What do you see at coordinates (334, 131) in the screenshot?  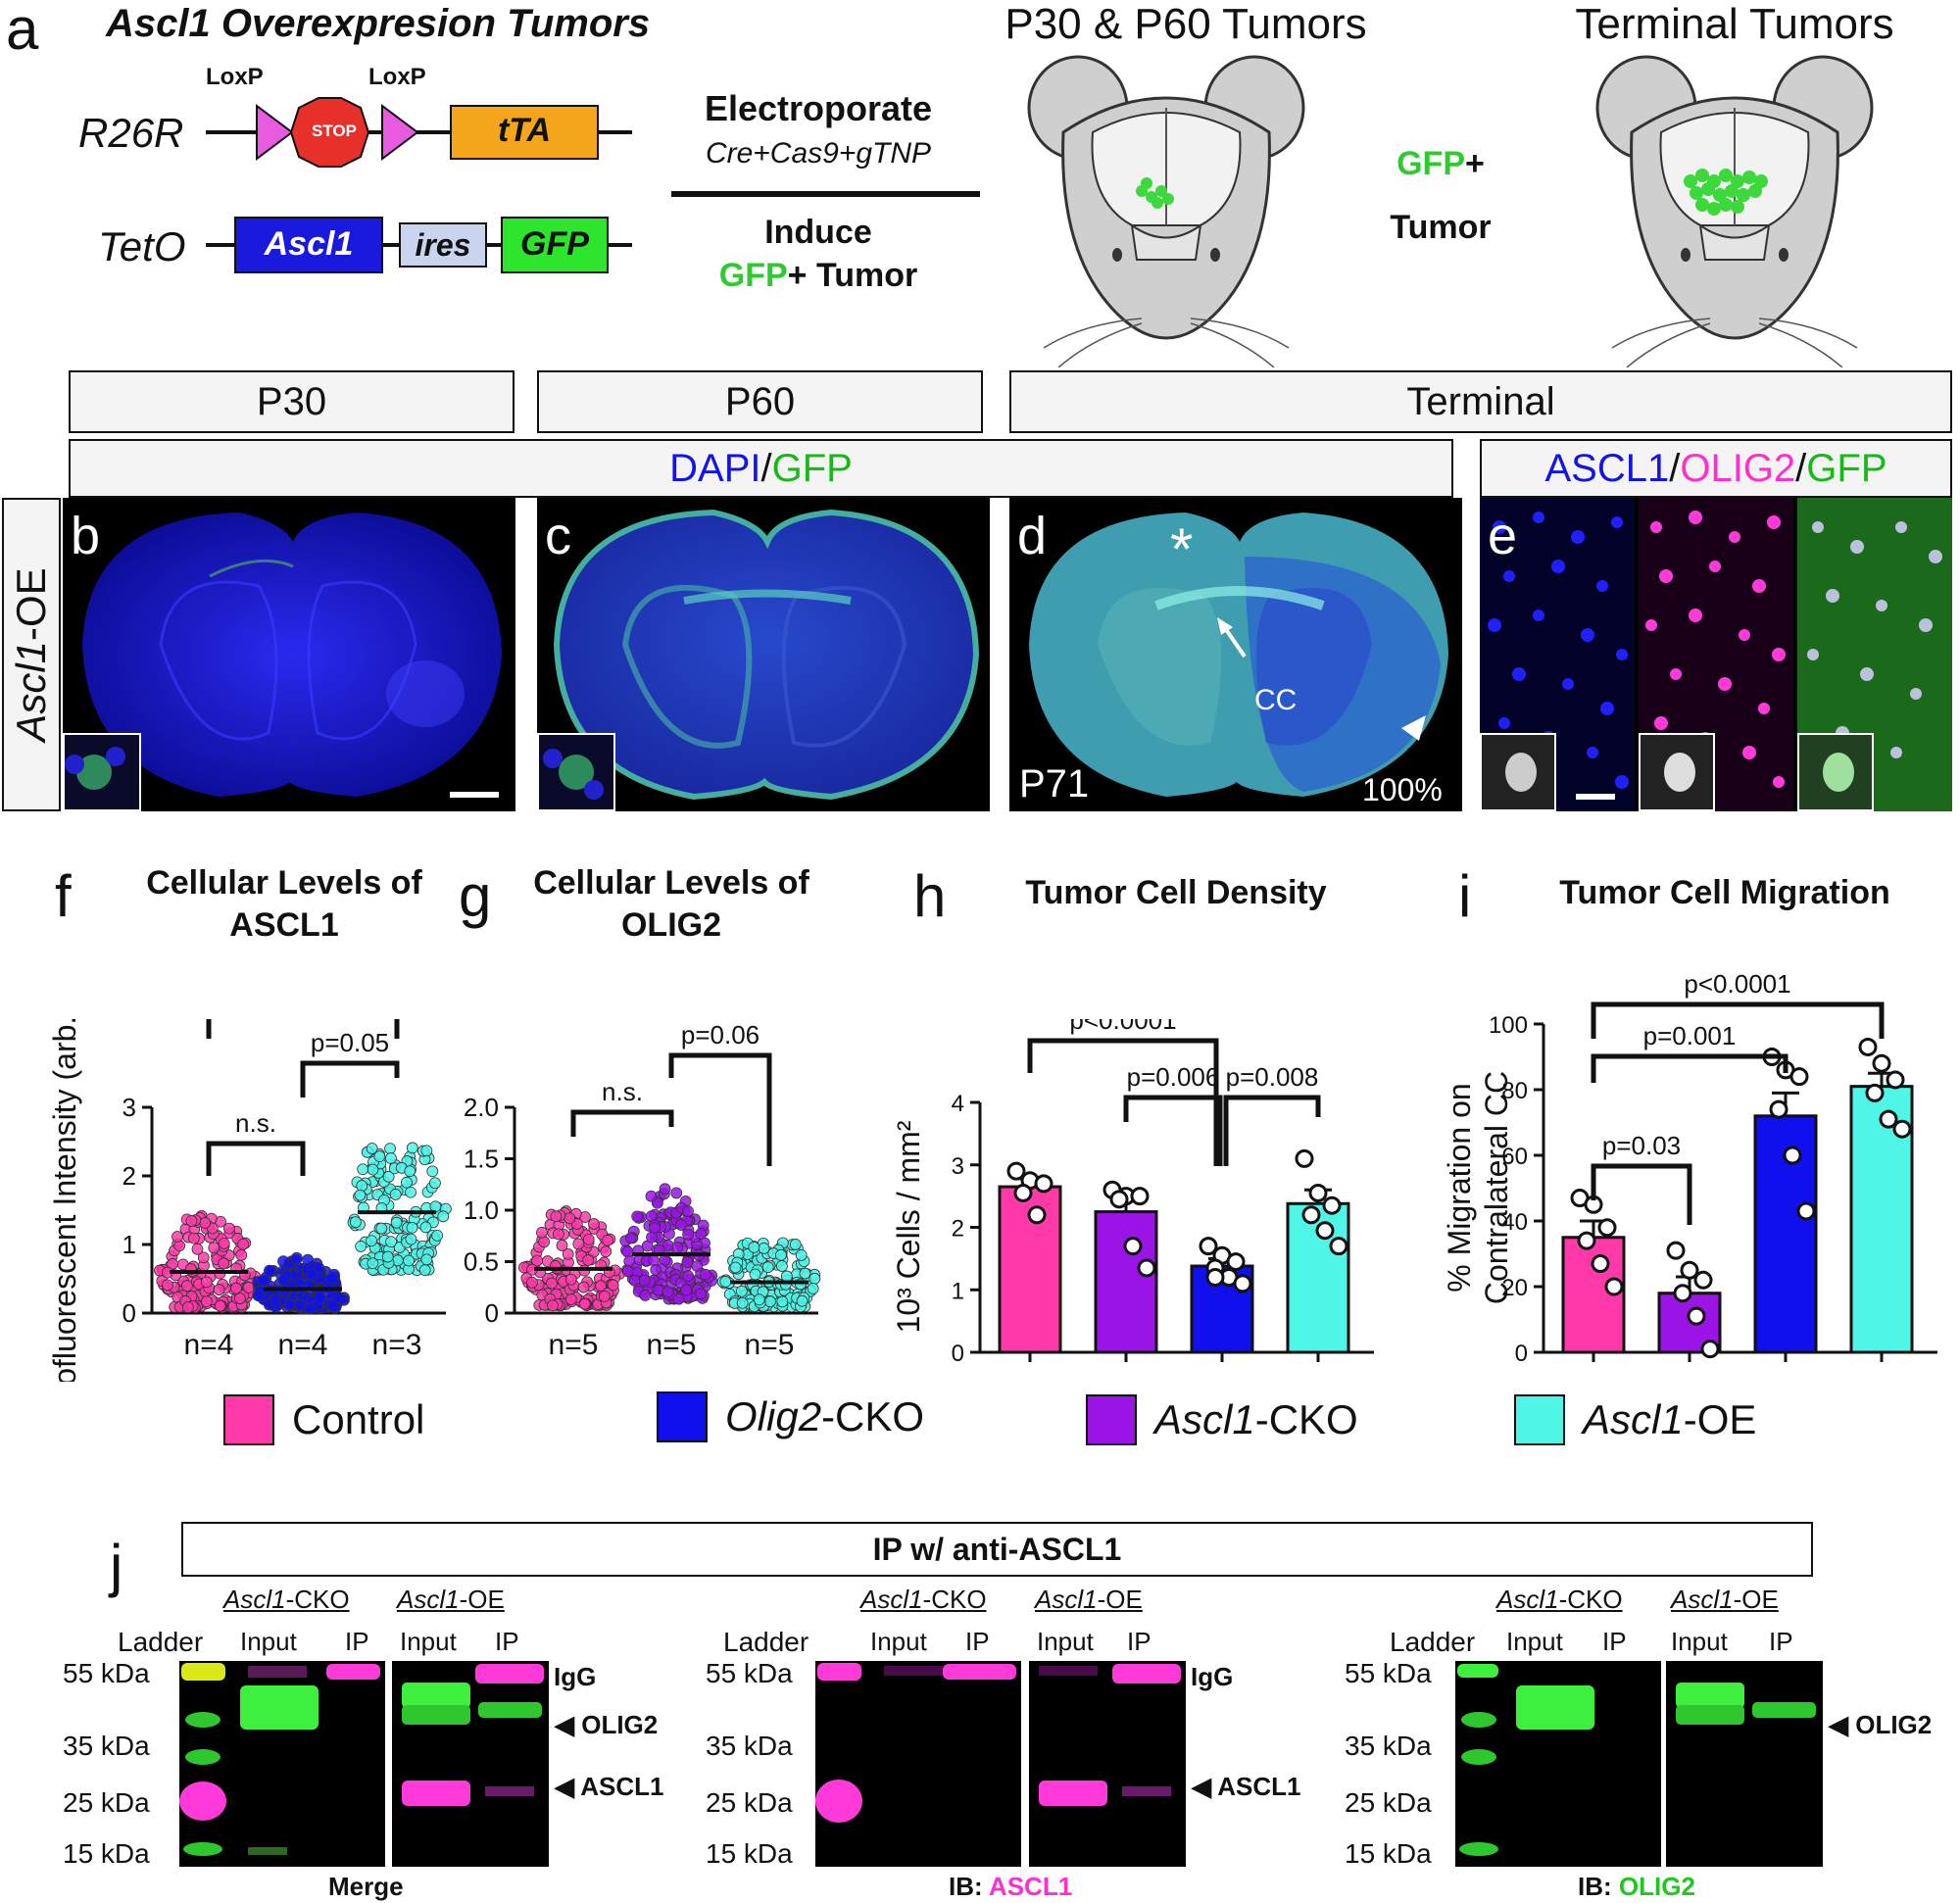 I see `stop-label: STOP` at bounding box center [334, 131].